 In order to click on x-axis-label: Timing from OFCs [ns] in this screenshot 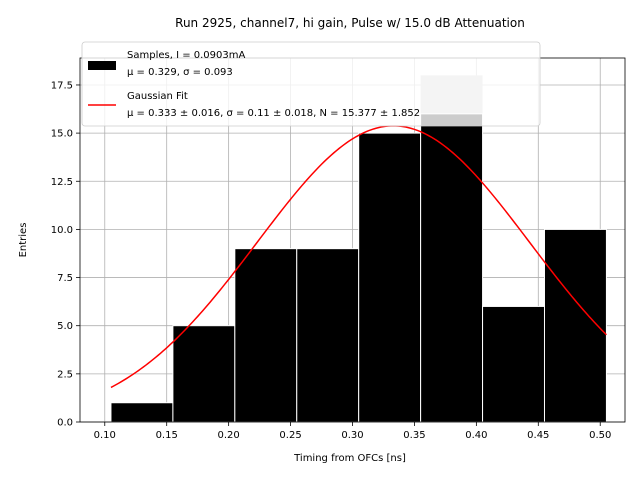, I will do `click(349, 458)`.